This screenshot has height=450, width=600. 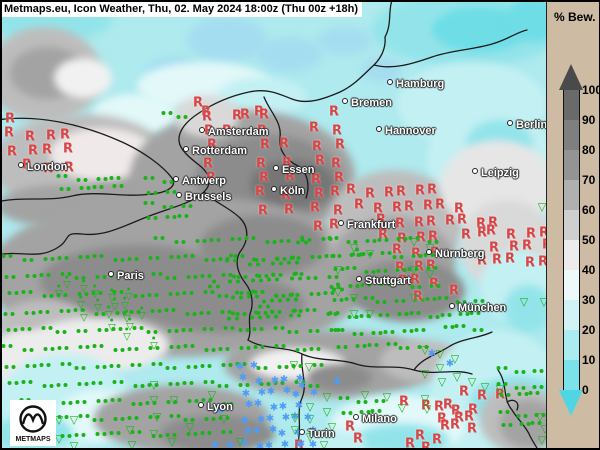 I want to click on legend-tick-label: 100, so click(x=591, y=90).